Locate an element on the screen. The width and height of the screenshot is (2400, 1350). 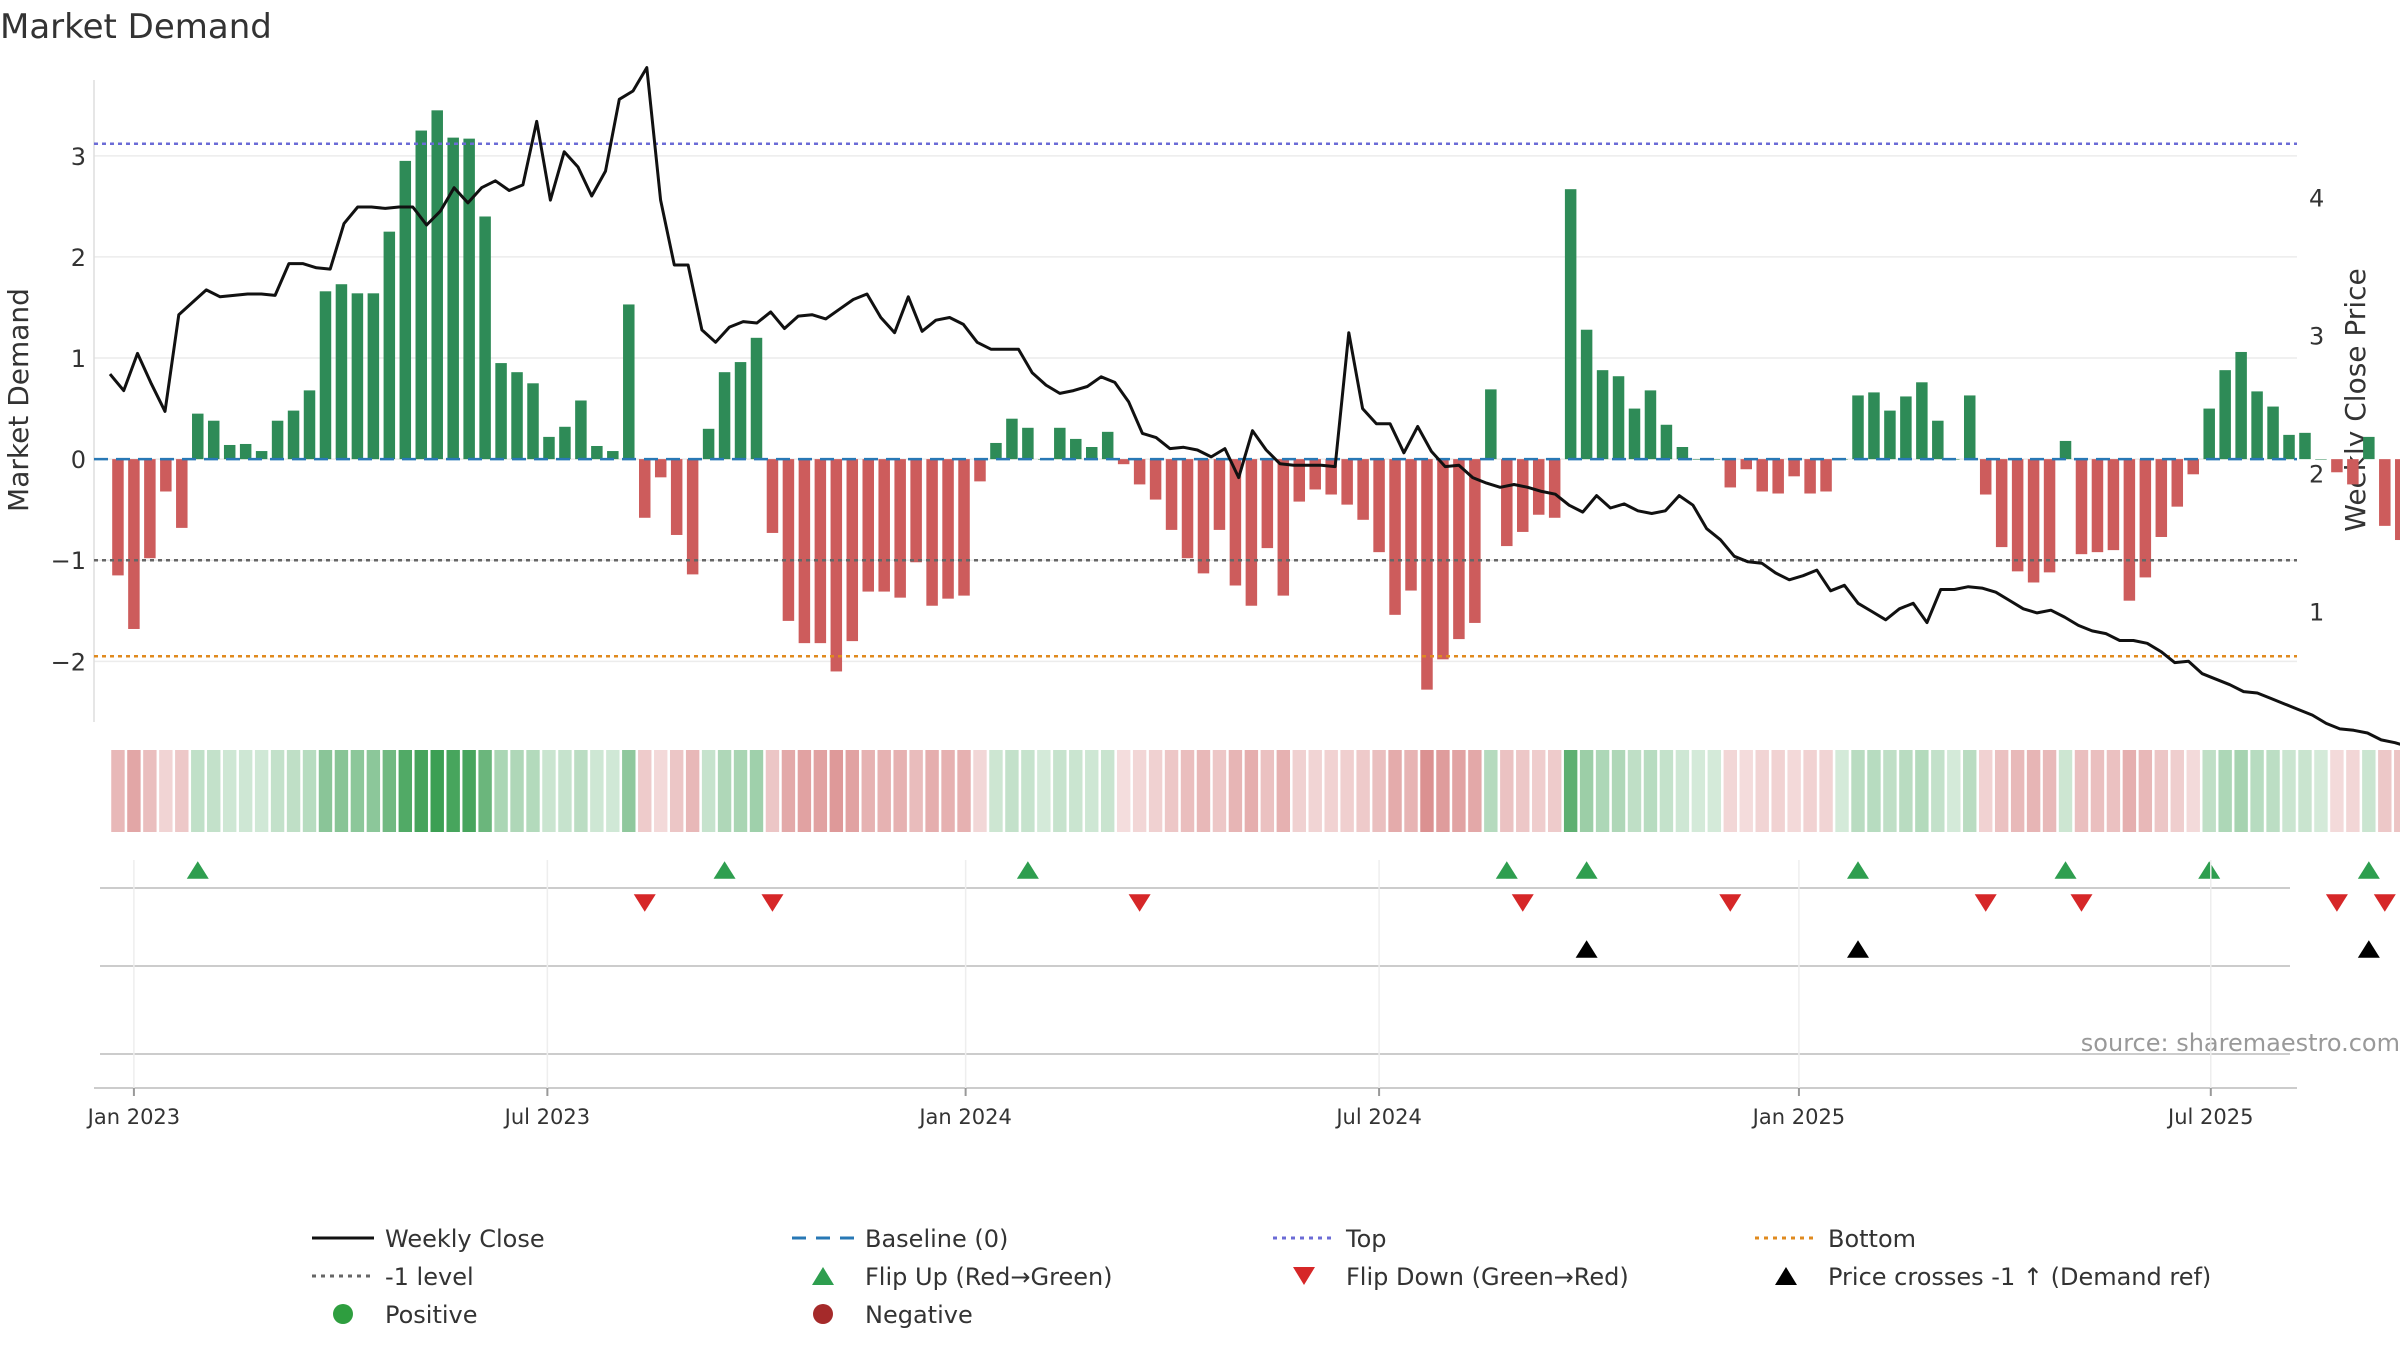
legend-label: Positive is located at coordinates (431, 1315).